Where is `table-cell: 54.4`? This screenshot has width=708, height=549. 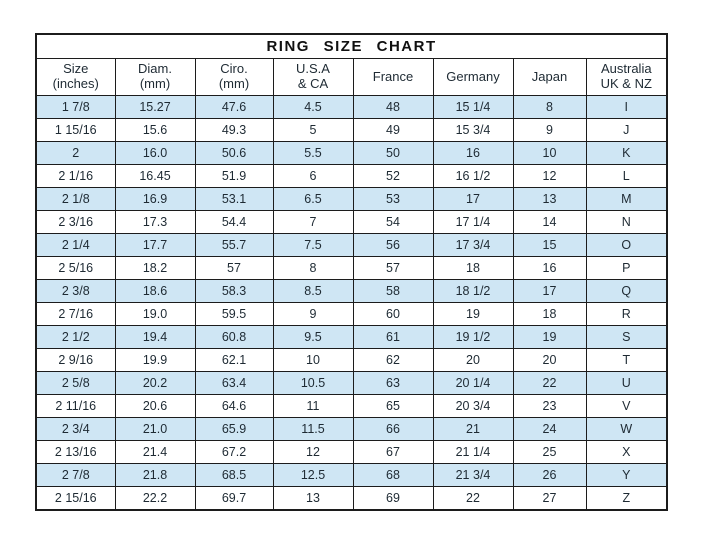
table-cell: 54.4 is located at coordinates (234, 222).